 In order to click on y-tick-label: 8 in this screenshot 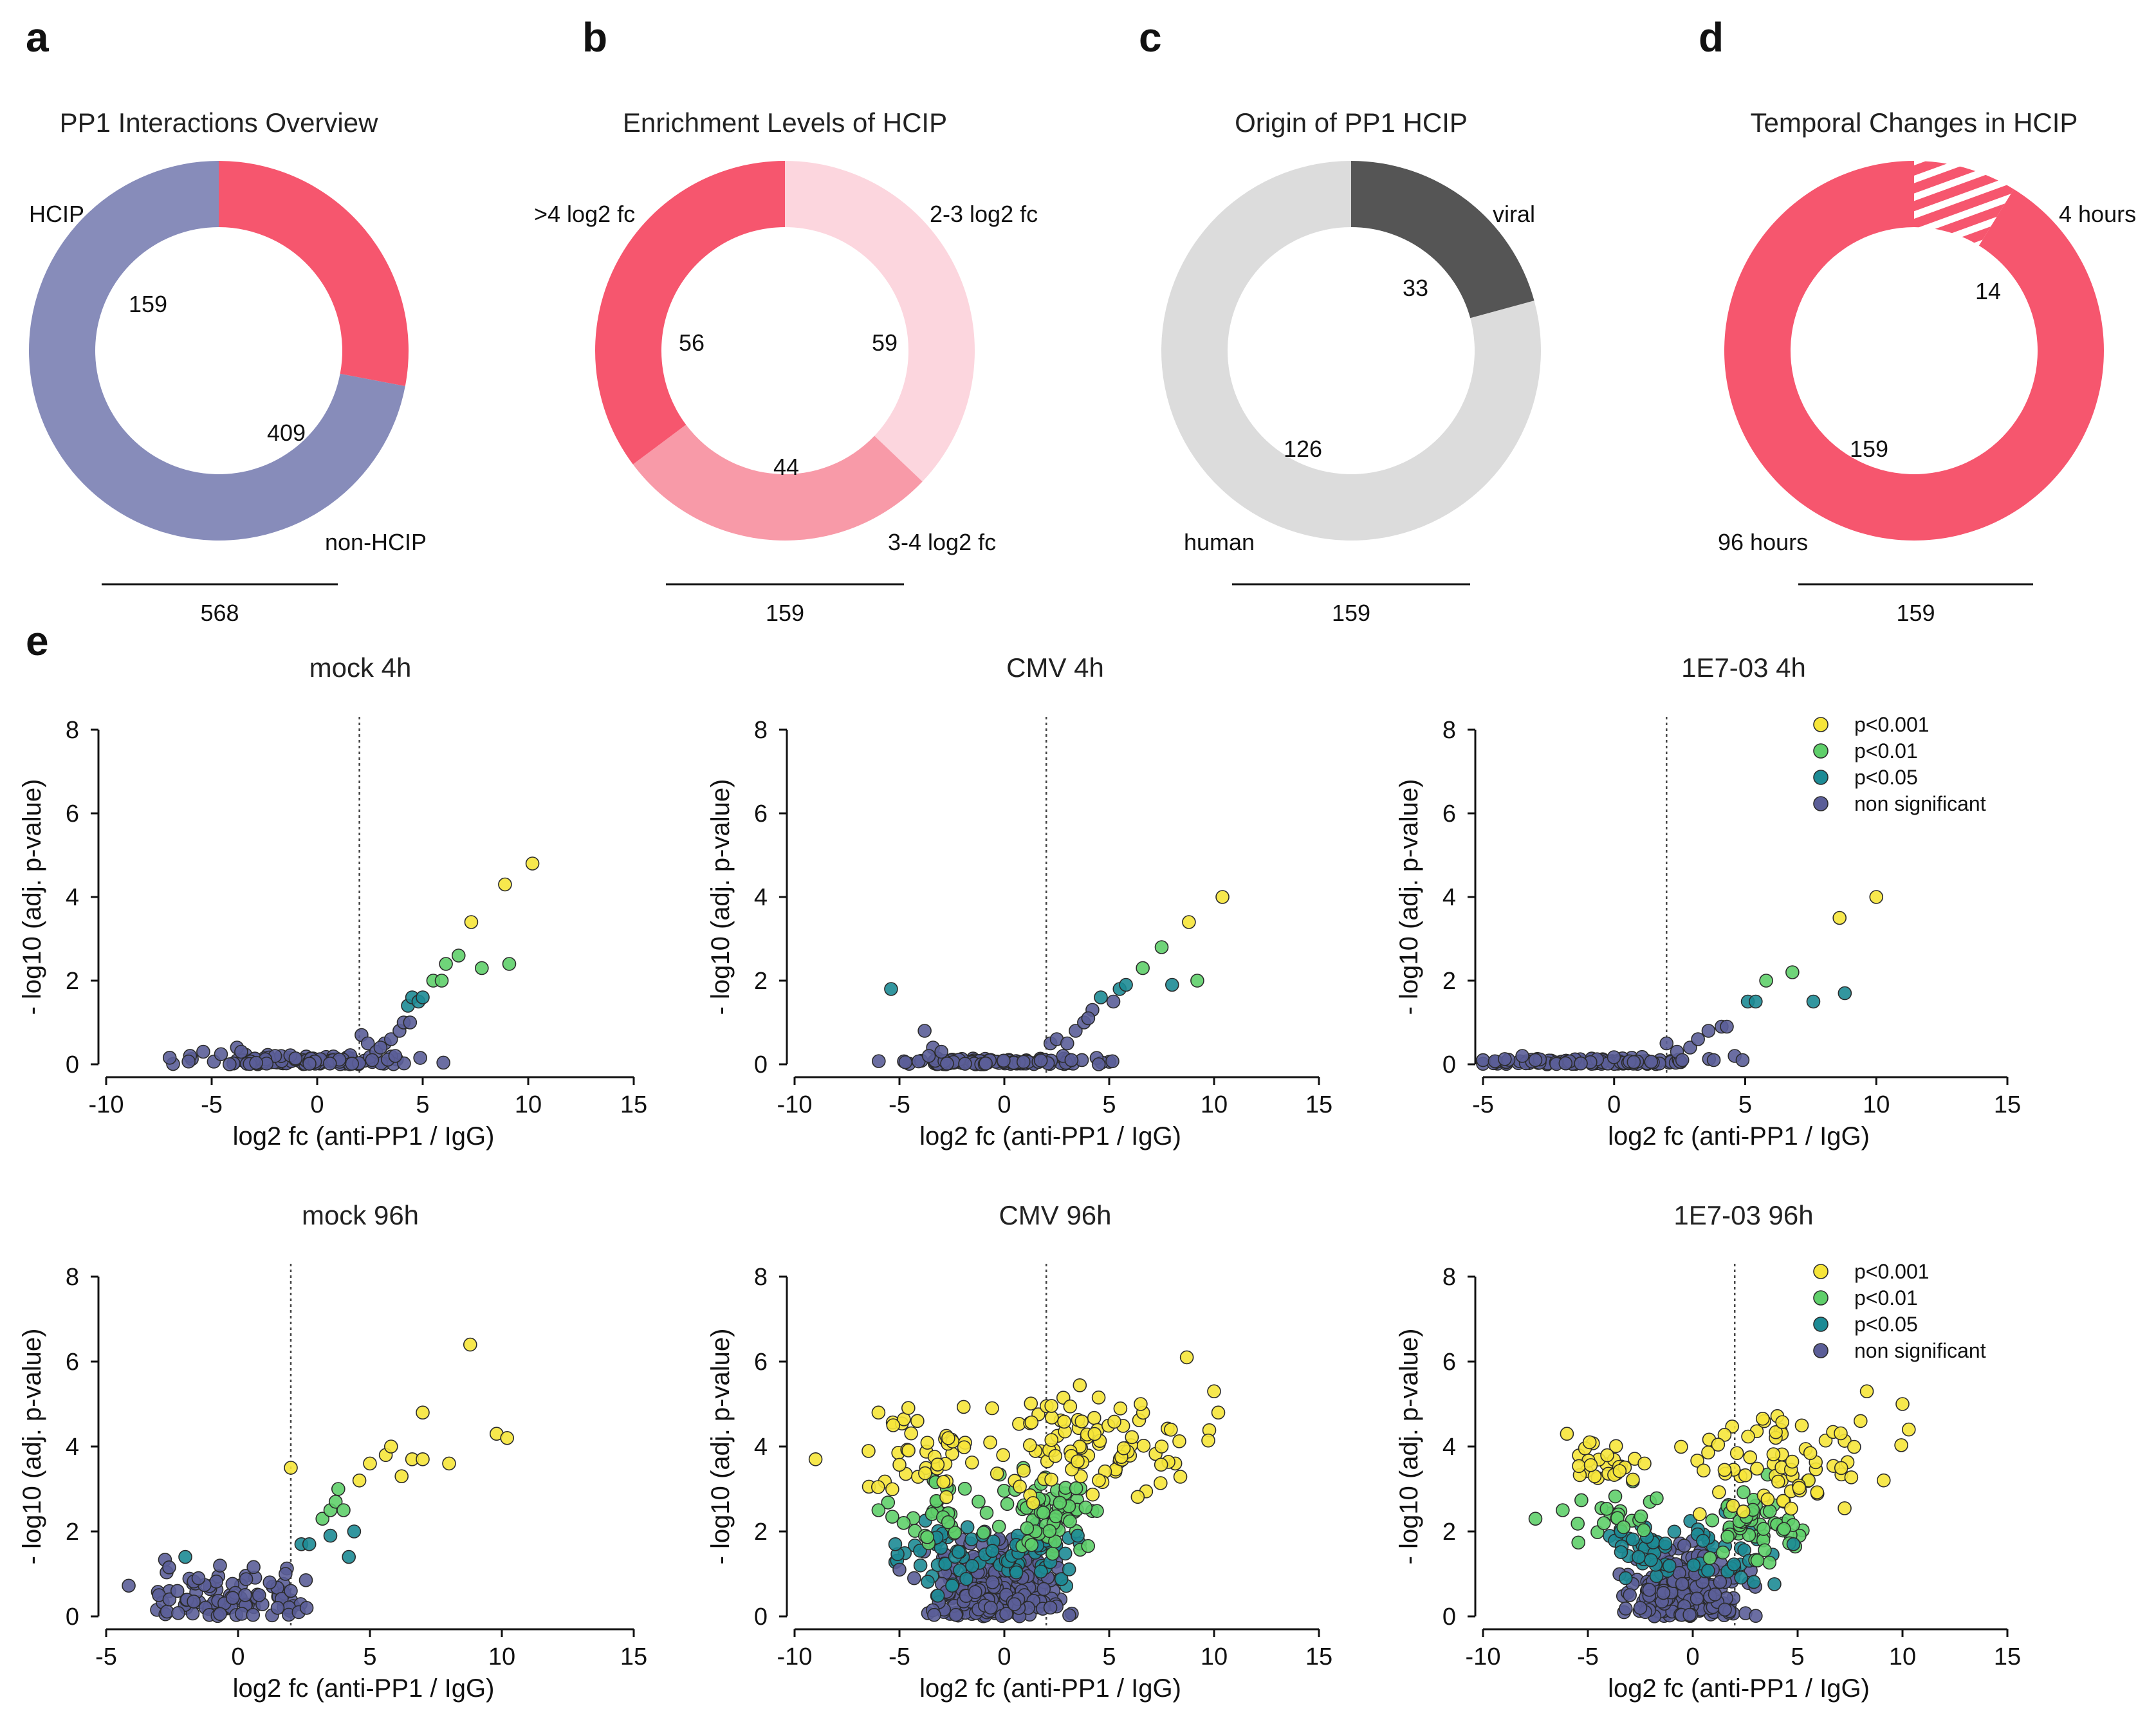, I will do `click(72, 1277)`.